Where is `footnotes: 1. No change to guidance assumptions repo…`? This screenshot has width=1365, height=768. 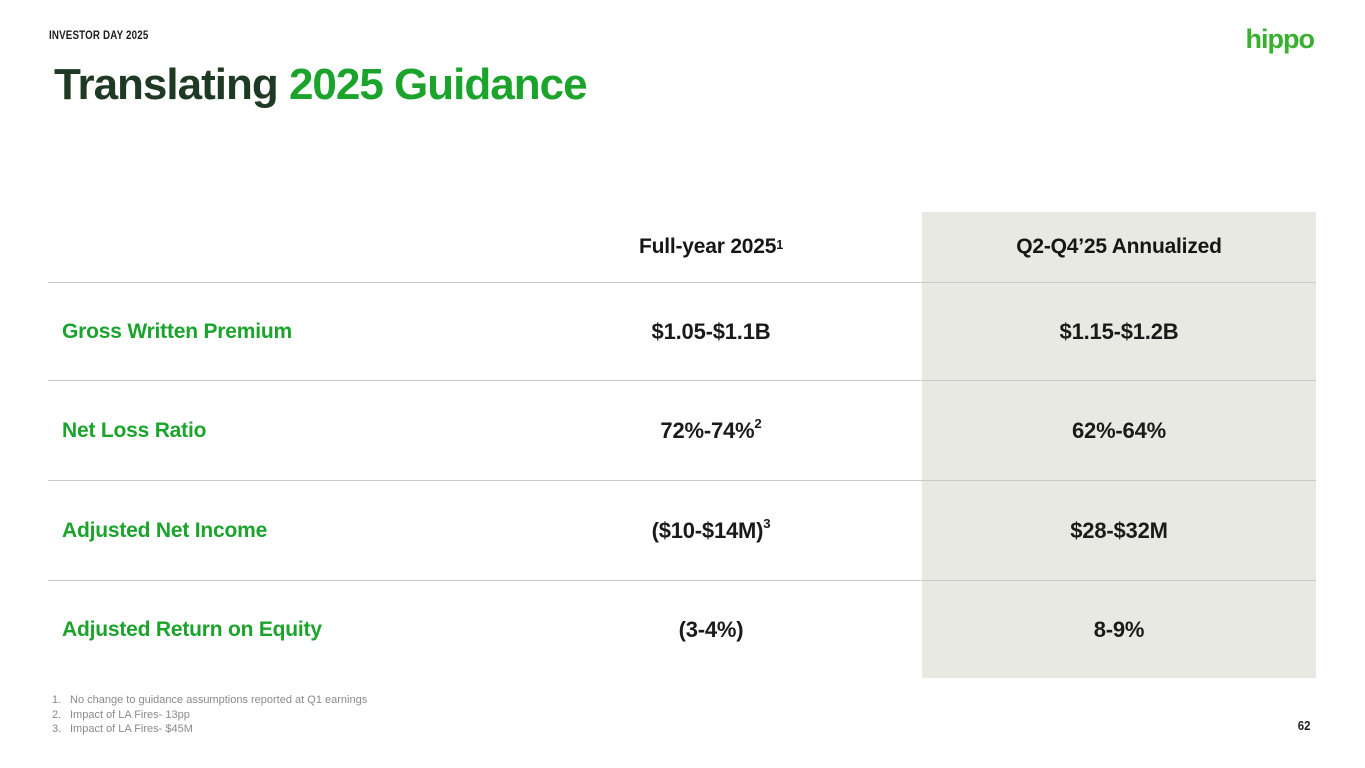 footnotes: 1. No change to guidance assumptions repo… is located at coordinates (209, 715).